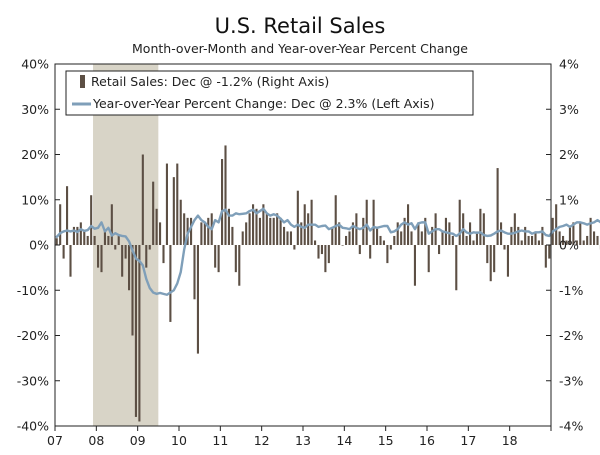  What do you see at coordinates (33, 380) in the screenshot?
I see `left-tick-label: -30%` at bounding box center [33, 380].